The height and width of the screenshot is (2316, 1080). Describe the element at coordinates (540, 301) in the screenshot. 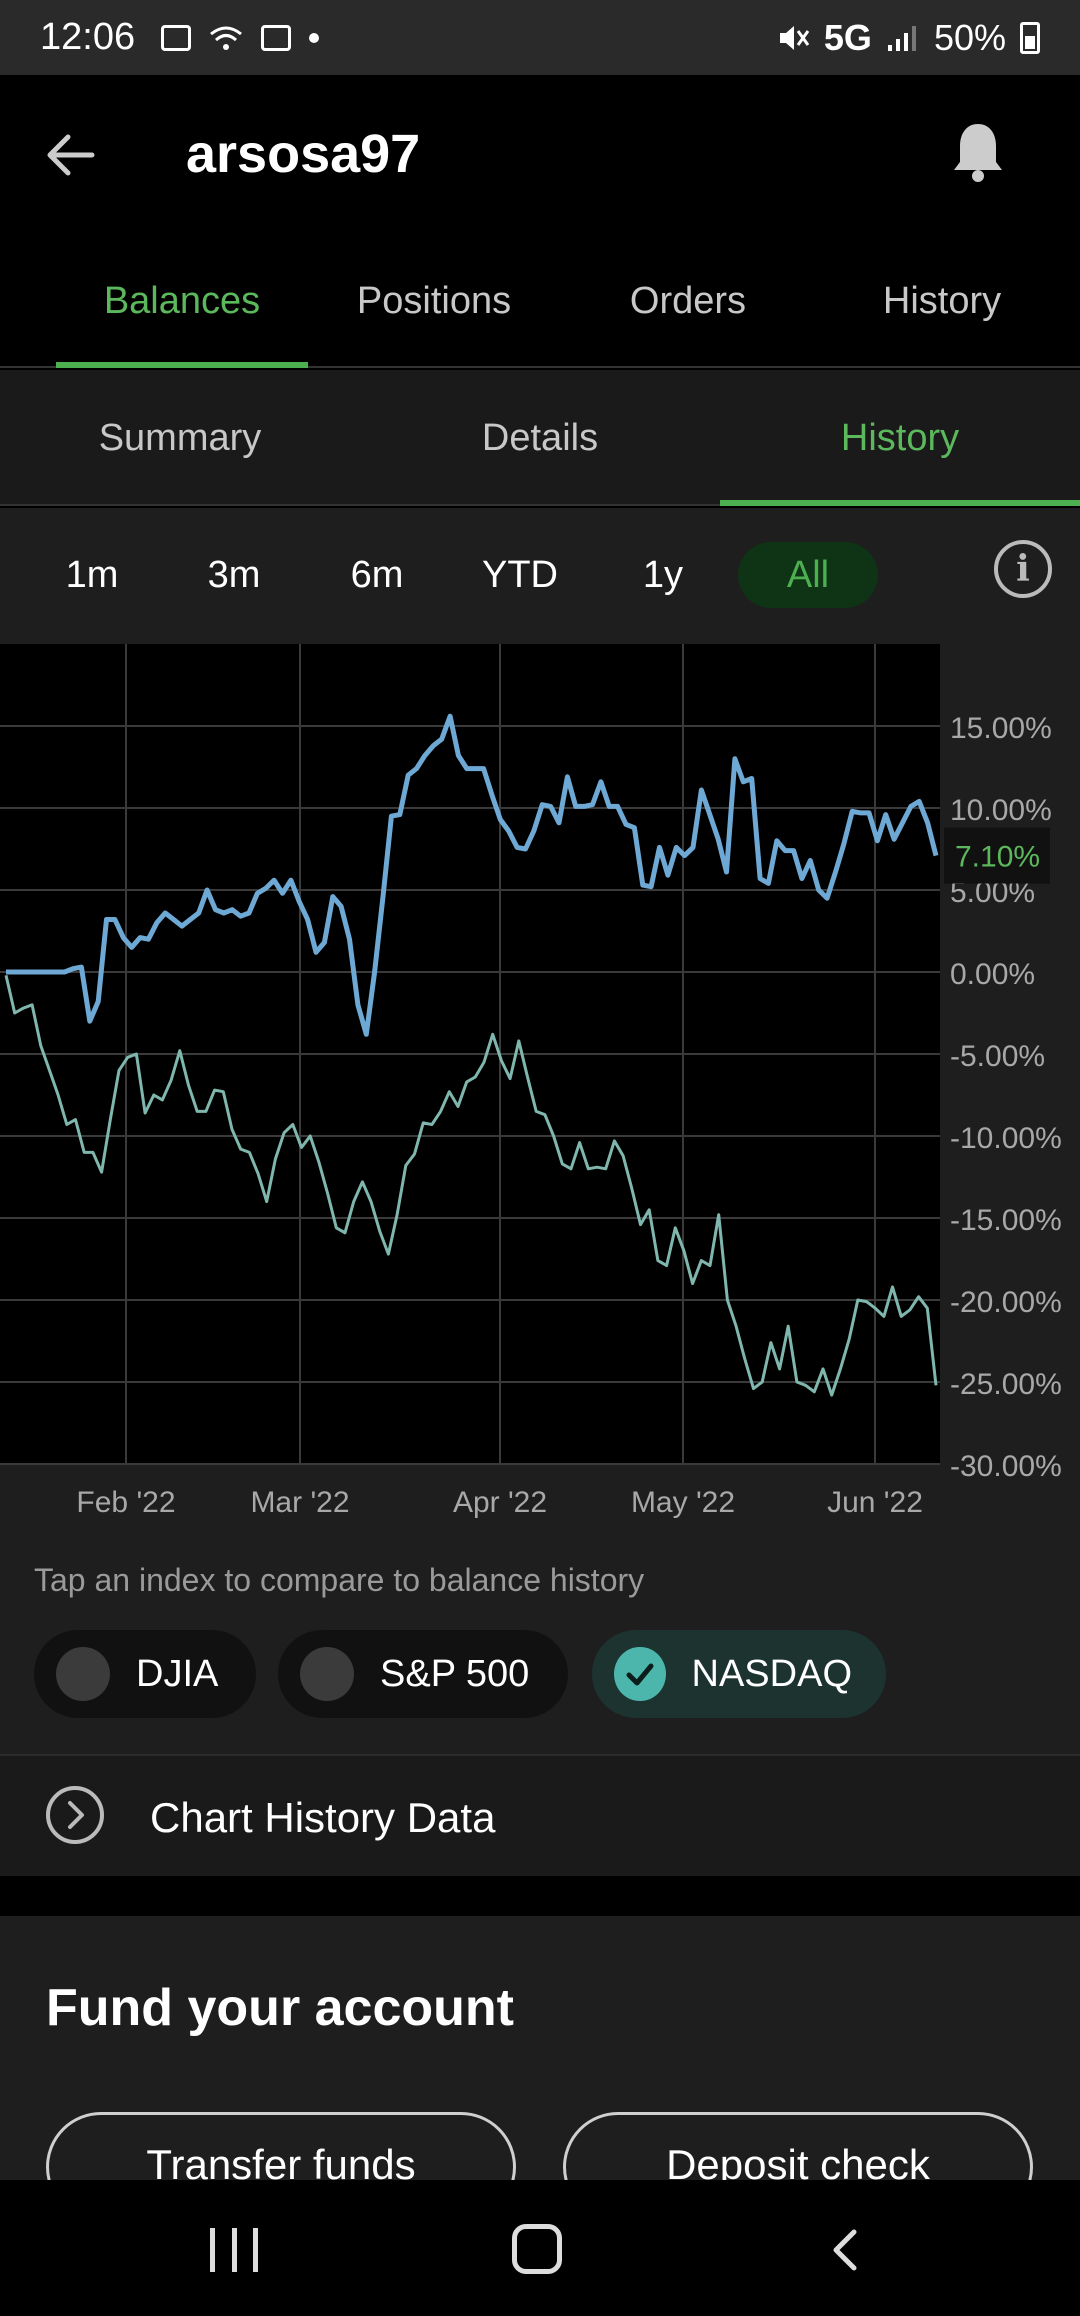

I see `main-tabs: Balances Positions Orders History` at that location.